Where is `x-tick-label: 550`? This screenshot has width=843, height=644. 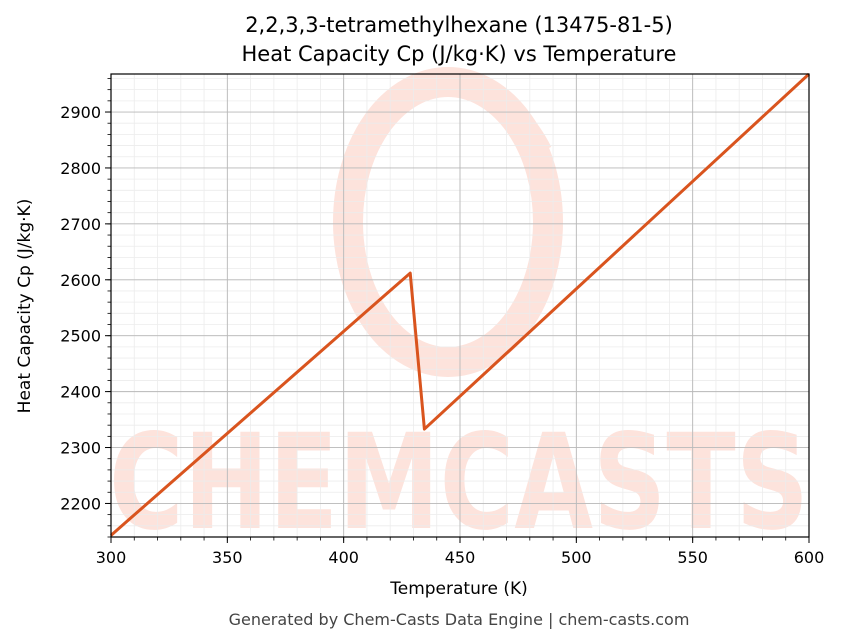
x-tick-label: 550 is located at coordinates (692, 557).